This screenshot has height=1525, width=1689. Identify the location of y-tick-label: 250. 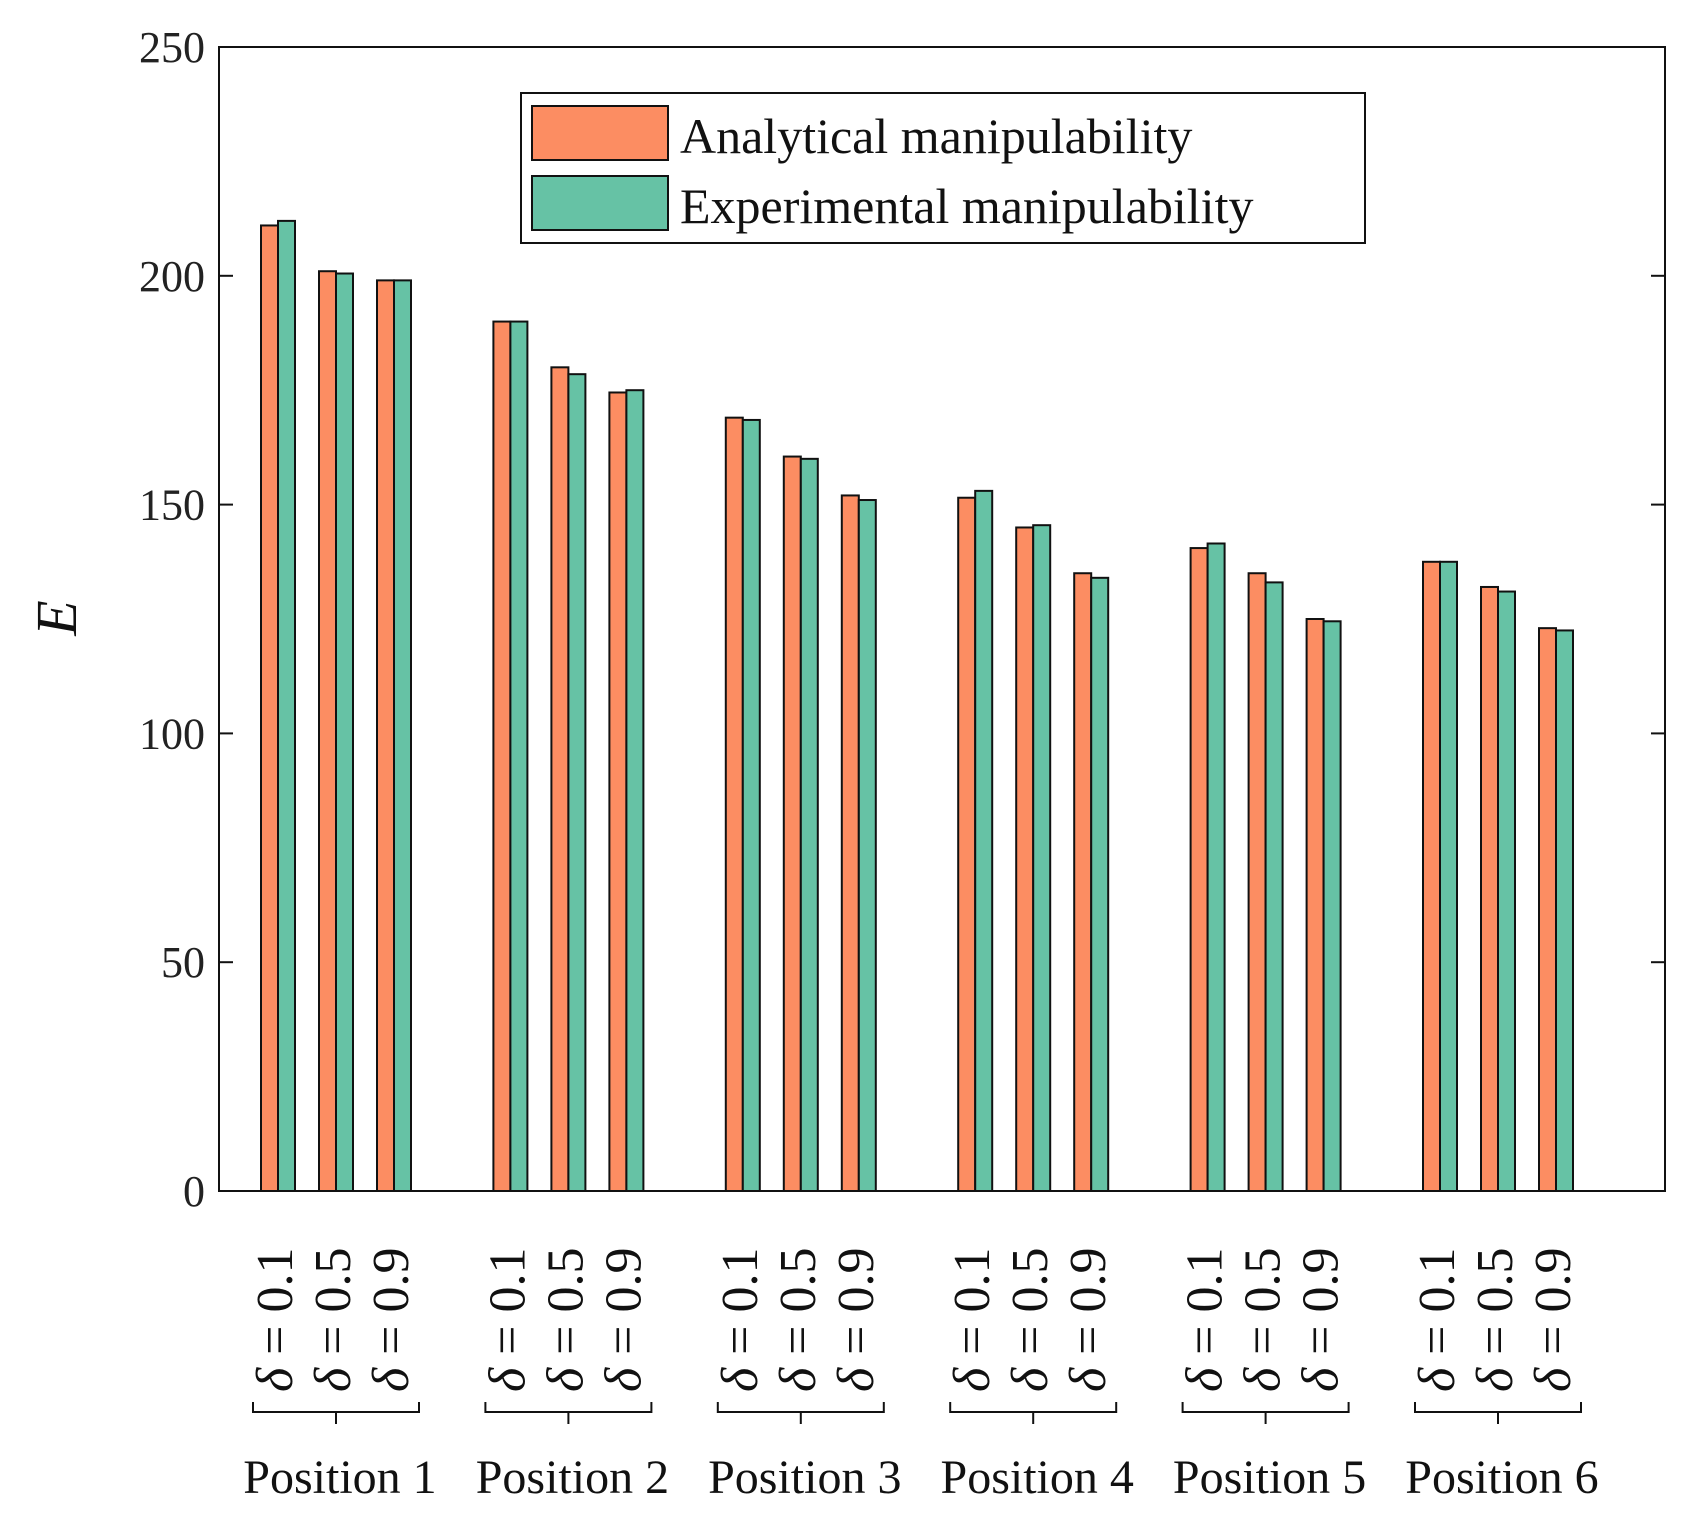
(172, 47).